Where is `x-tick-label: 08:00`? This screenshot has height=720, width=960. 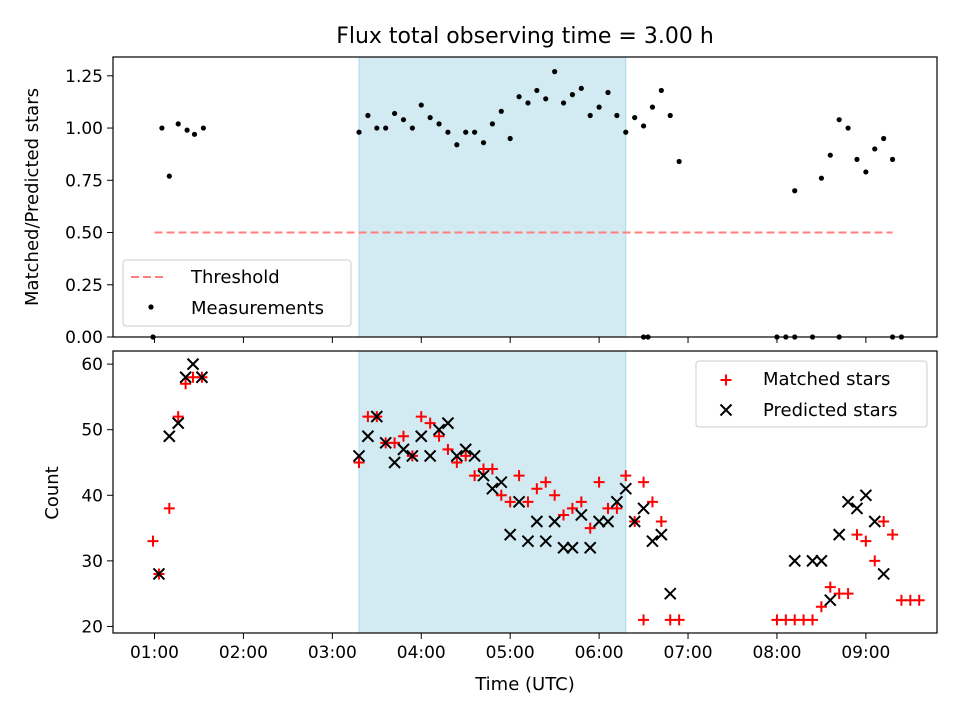
x-tick-label: 08:00 is located at coordinates (776, 653).